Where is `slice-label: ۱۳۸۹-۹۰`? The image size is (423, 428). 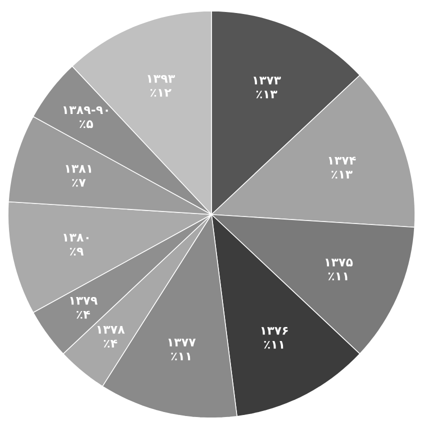
slice-label: ۱۳۸۹-۹۰ is located at coordinates (85, 110).